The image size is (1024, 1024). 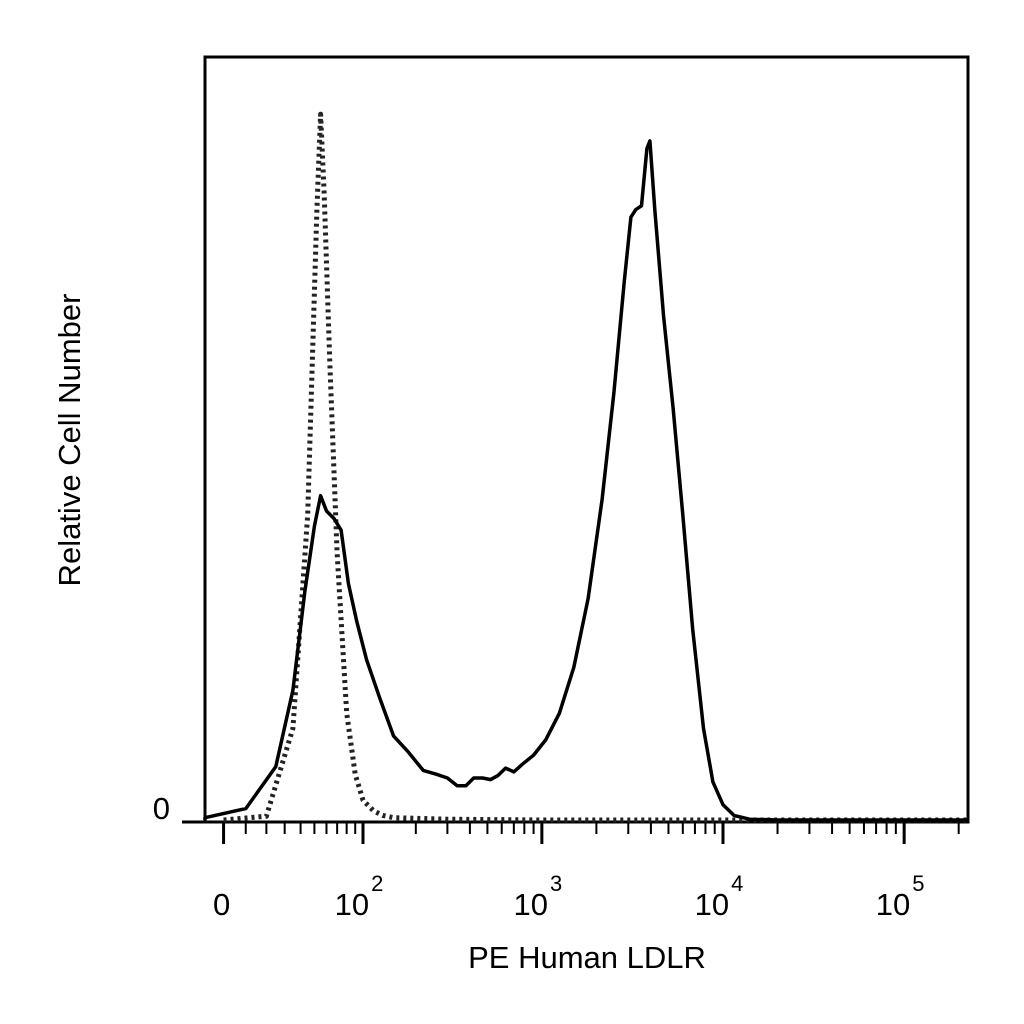 What do you see at coordinates (587, 957) in the screenshot?
I see `x-axis-label: PE Human LDLR` at bounding box center [587, 957].